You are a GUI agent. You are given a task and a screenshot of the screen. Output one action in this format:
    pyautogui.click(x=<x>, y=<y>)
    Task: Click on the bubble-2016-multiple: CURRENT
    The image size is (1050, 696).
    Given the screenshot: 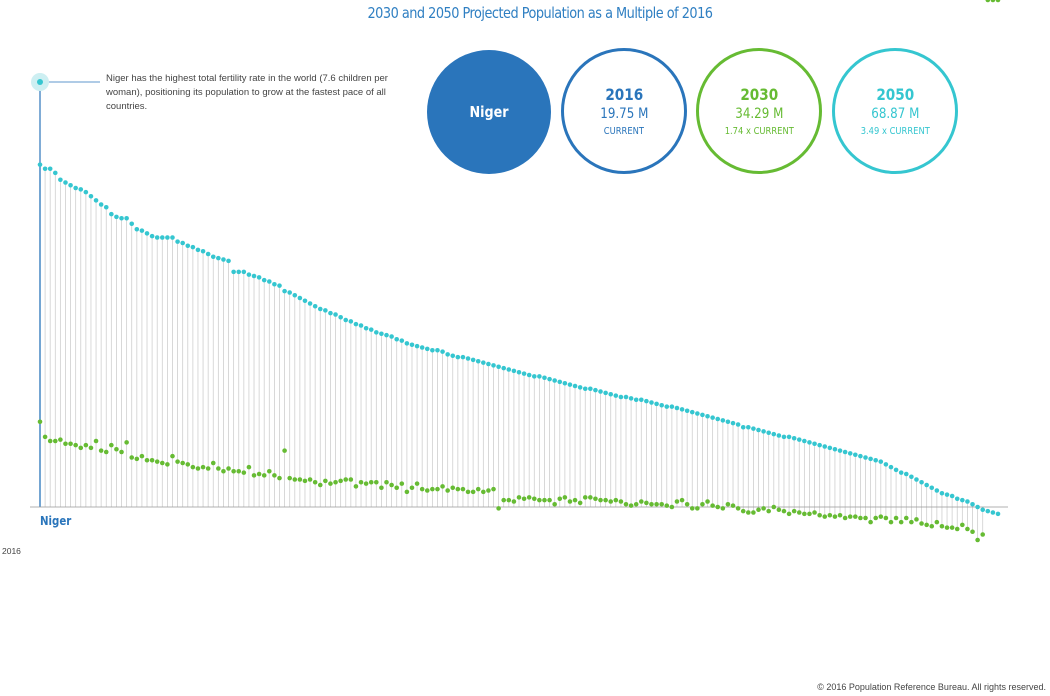 What is the action you would take?
    pyautogui.click(x=624, y=131)
    